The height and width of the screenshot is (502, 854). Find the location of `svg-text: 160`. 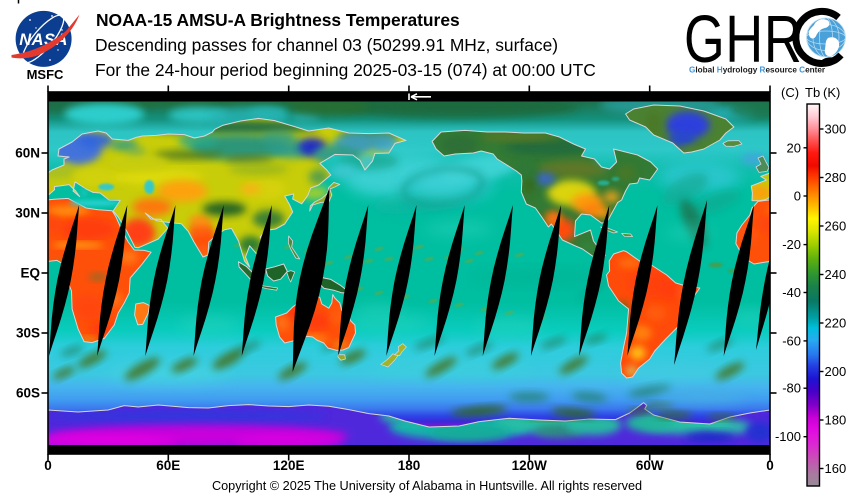

svg-text: 160 is located at coordinates (836, 468).